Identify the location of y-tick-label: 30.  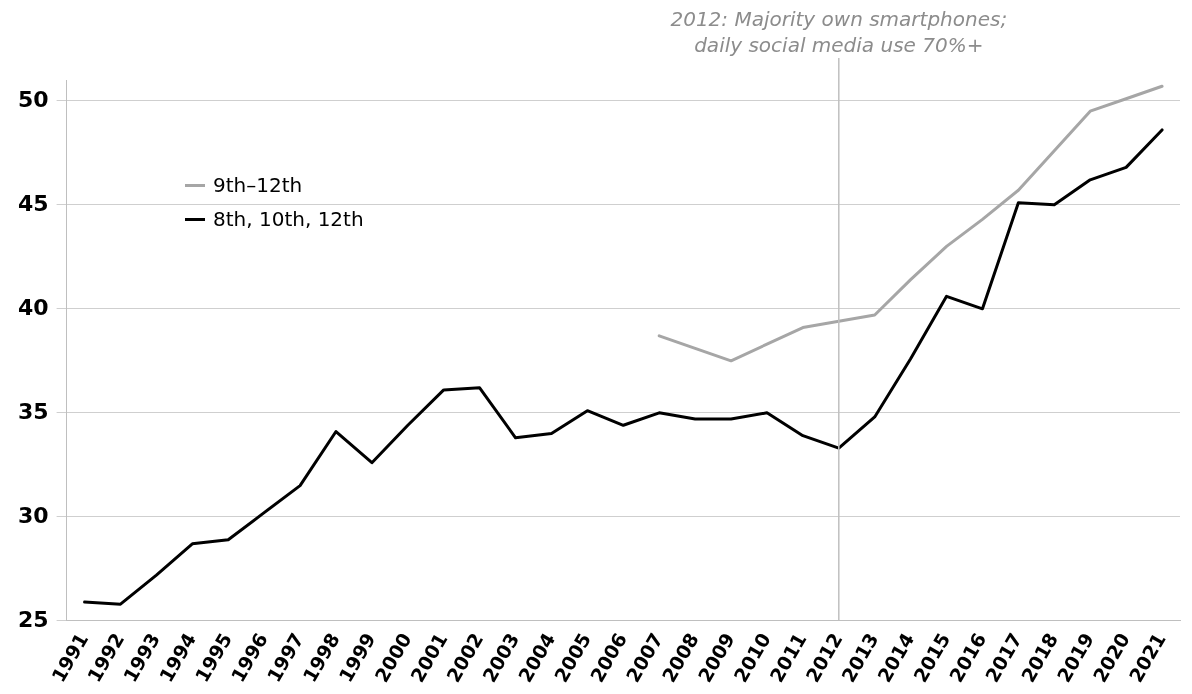
(33, 515).